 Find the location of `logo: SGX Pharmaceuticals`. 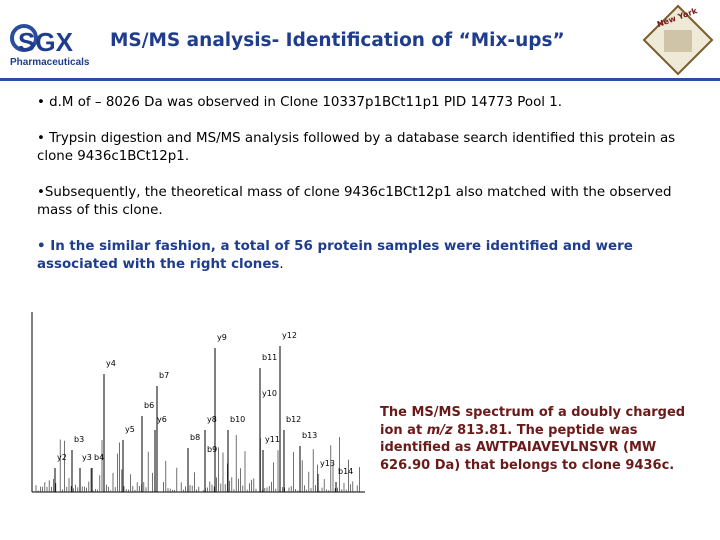

logo: SGX Pharmaceuticals is located at coordinates (55, 45).